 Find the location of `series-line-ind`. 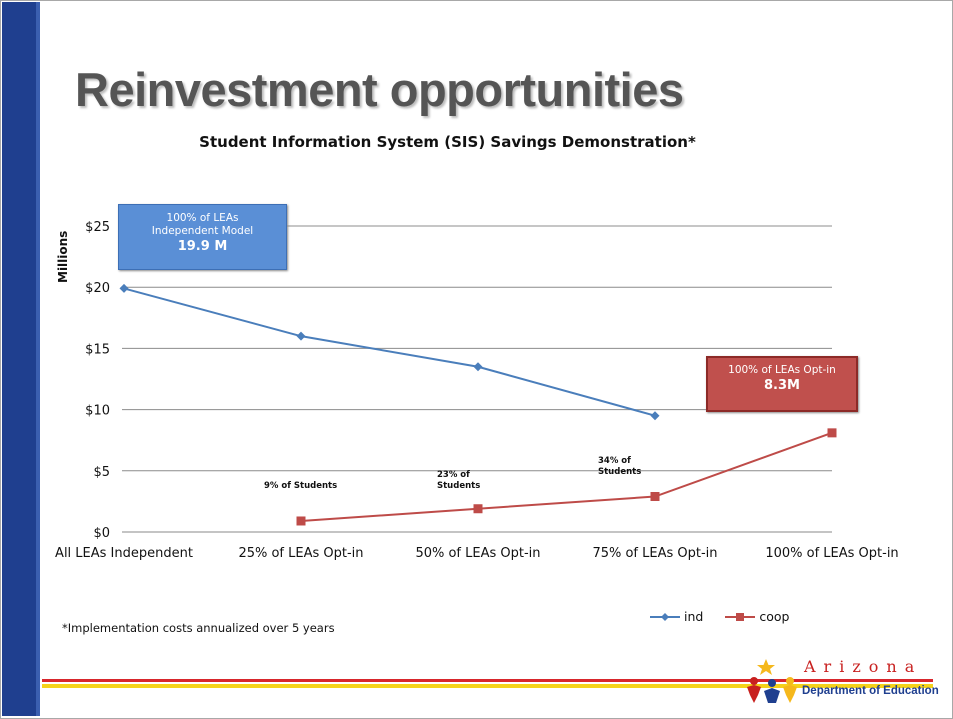

series-line-ind is located at coordinates (389, 352).